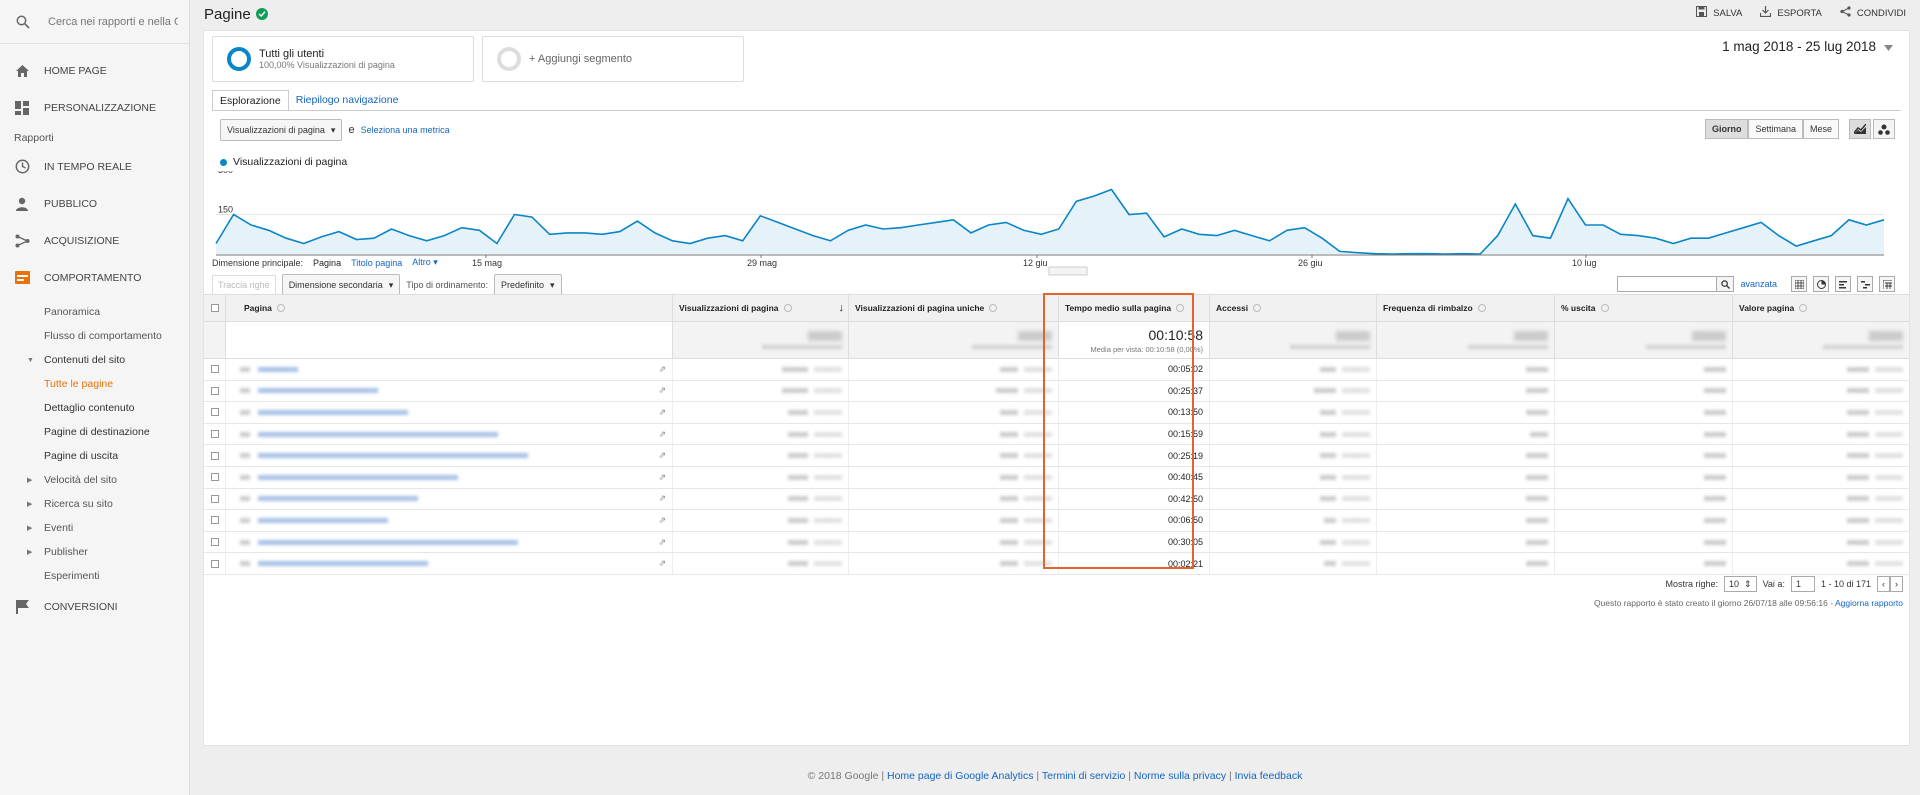 The height and width of the screenshot is (795, 1920). I want to click on nav-acquisition: ACQUISIZIONE, so click(94, 240).